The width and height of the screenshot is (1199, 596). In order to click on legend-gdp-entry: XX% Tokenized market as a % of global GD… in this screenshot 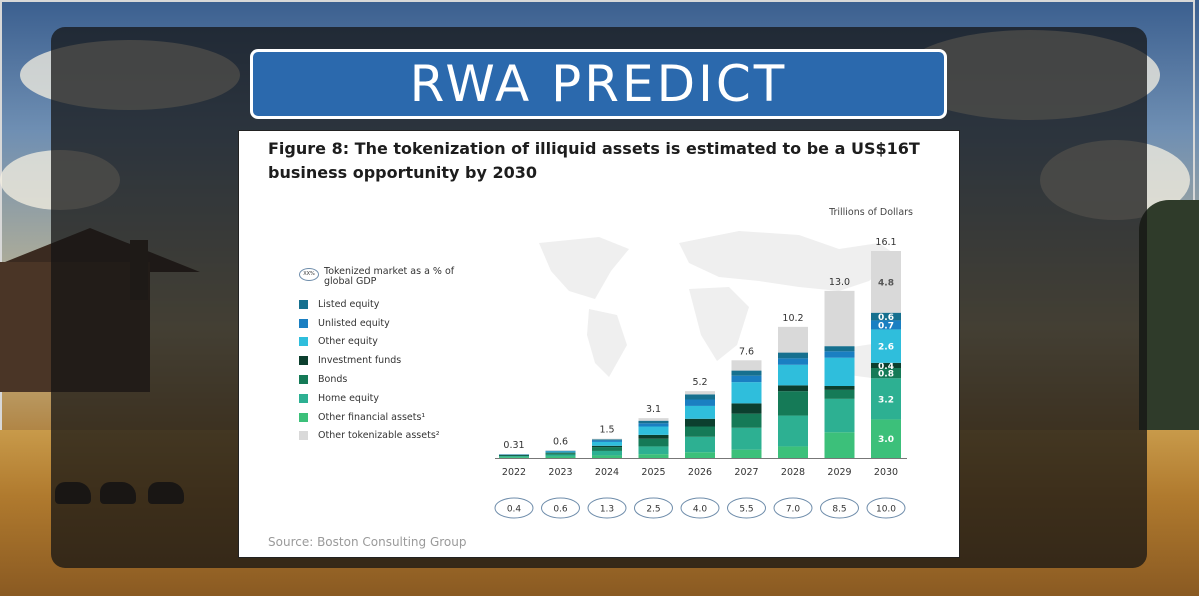, I will do `click(381, 277)`.